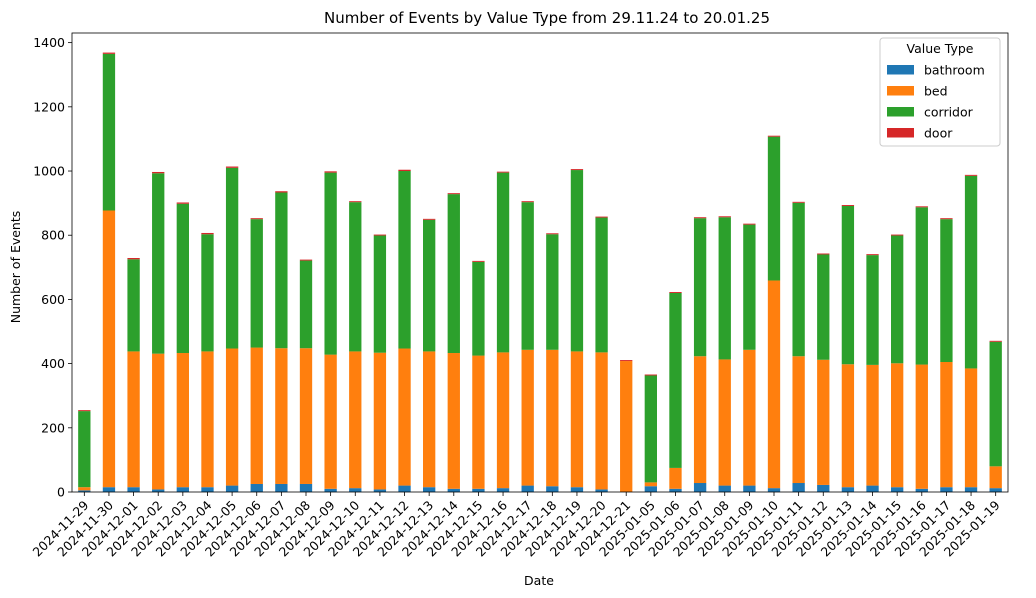 This screenshot has height=598, width=1036. Describe the element at coordinates (15, 267) in the screenshot. I see `y-axis-label: Number of Events` at that location.